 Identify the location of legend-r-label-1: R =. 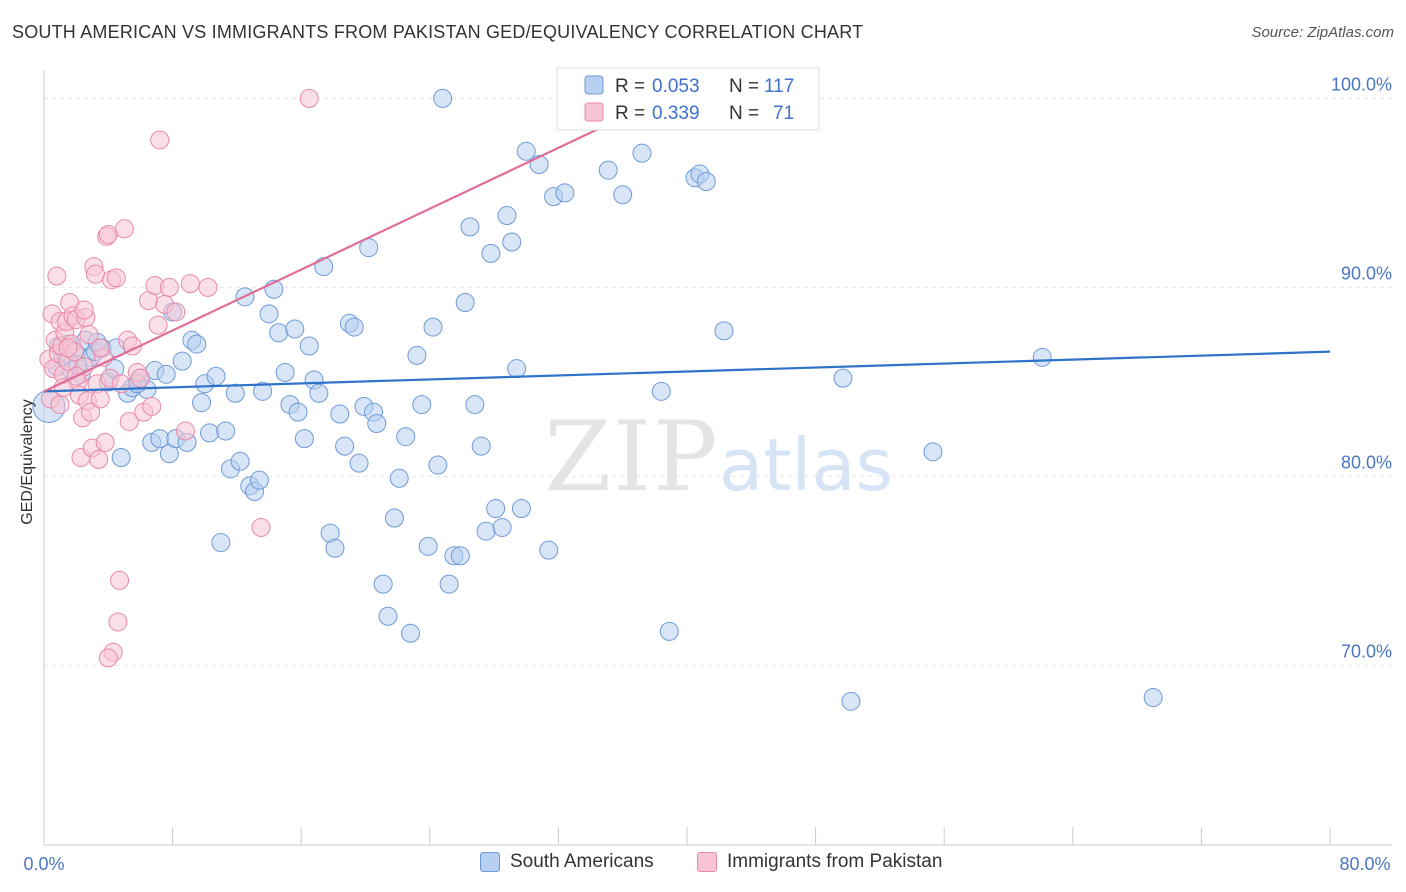
(630, 113).